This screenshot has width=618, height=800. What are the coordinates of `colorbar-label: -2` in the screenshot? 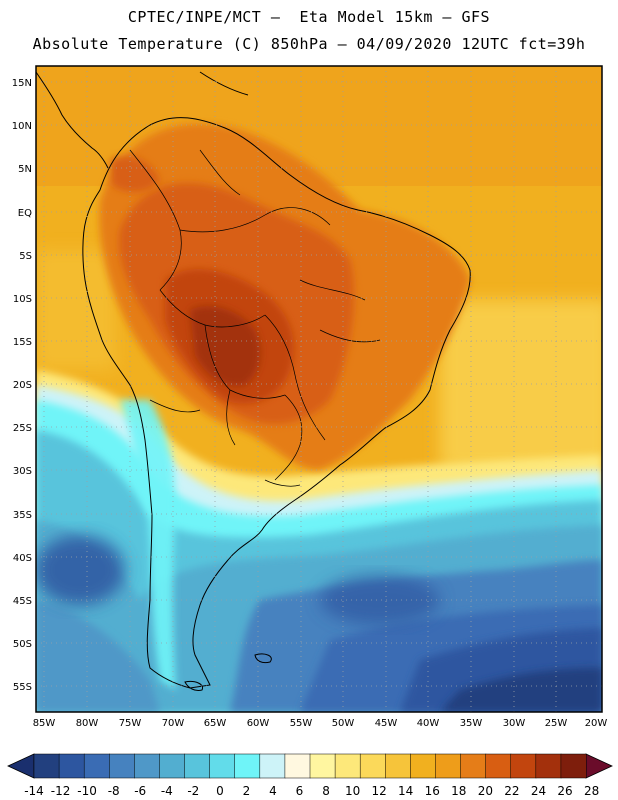 It's located at (193, 791).